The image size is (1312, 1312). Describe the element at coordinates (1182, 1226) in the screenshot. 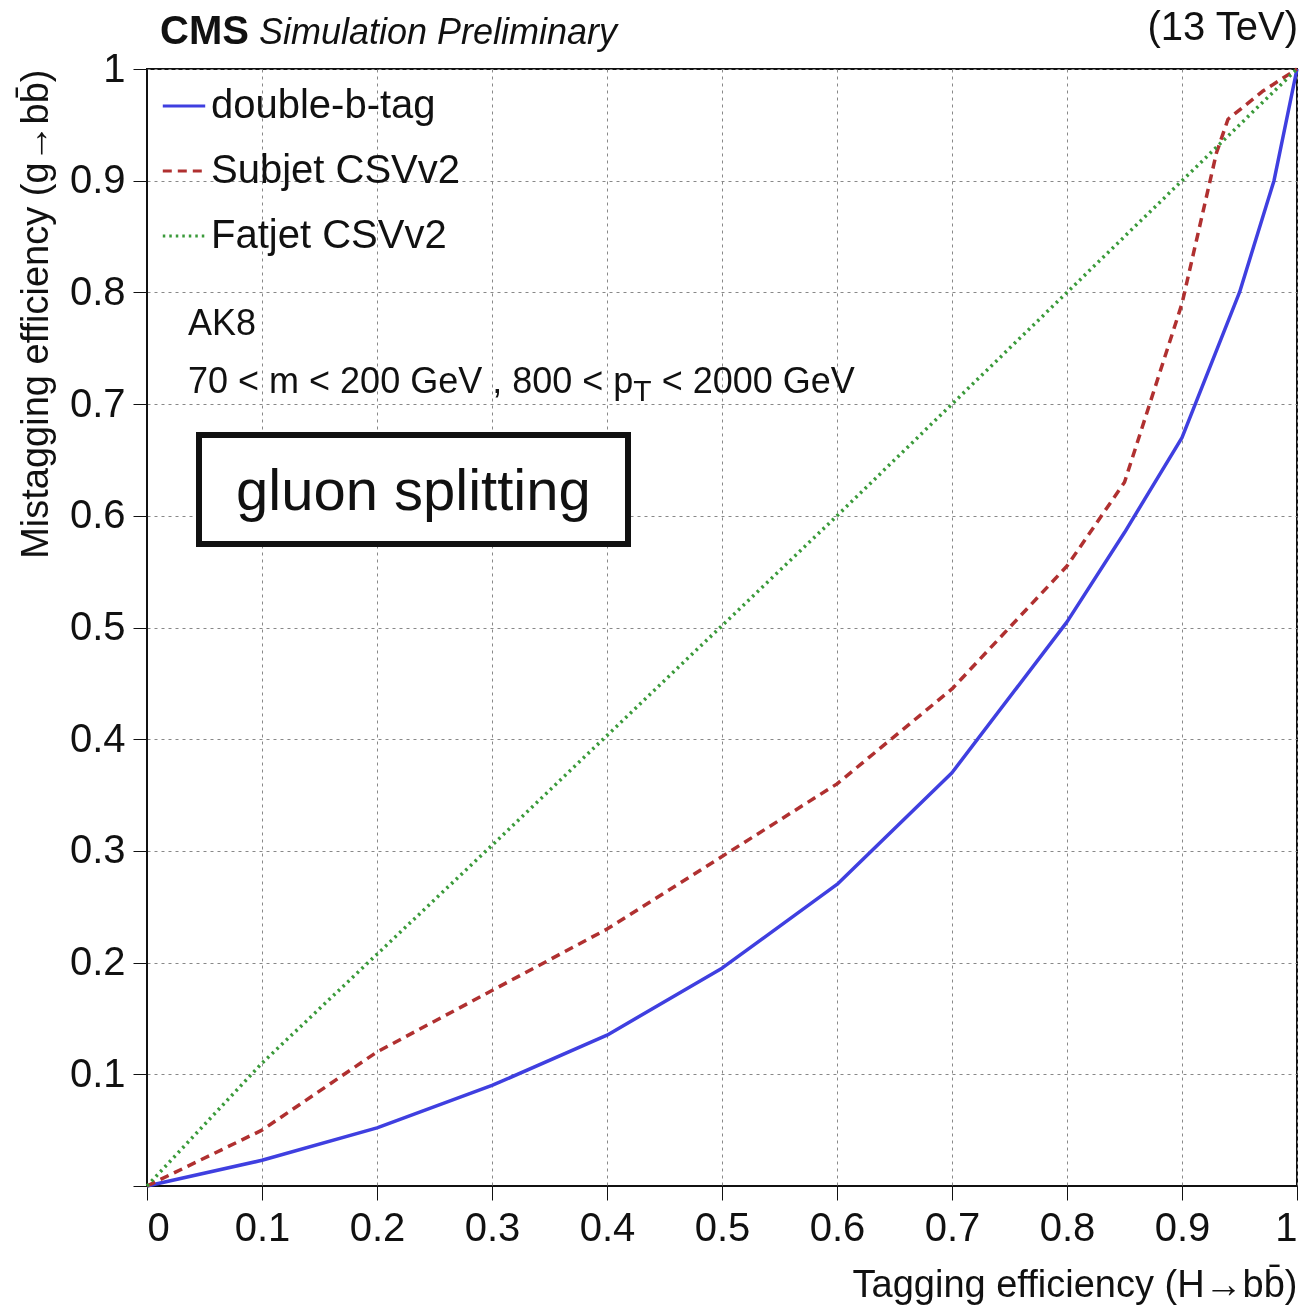

I see `x-tick-label: 0.9` at that location.